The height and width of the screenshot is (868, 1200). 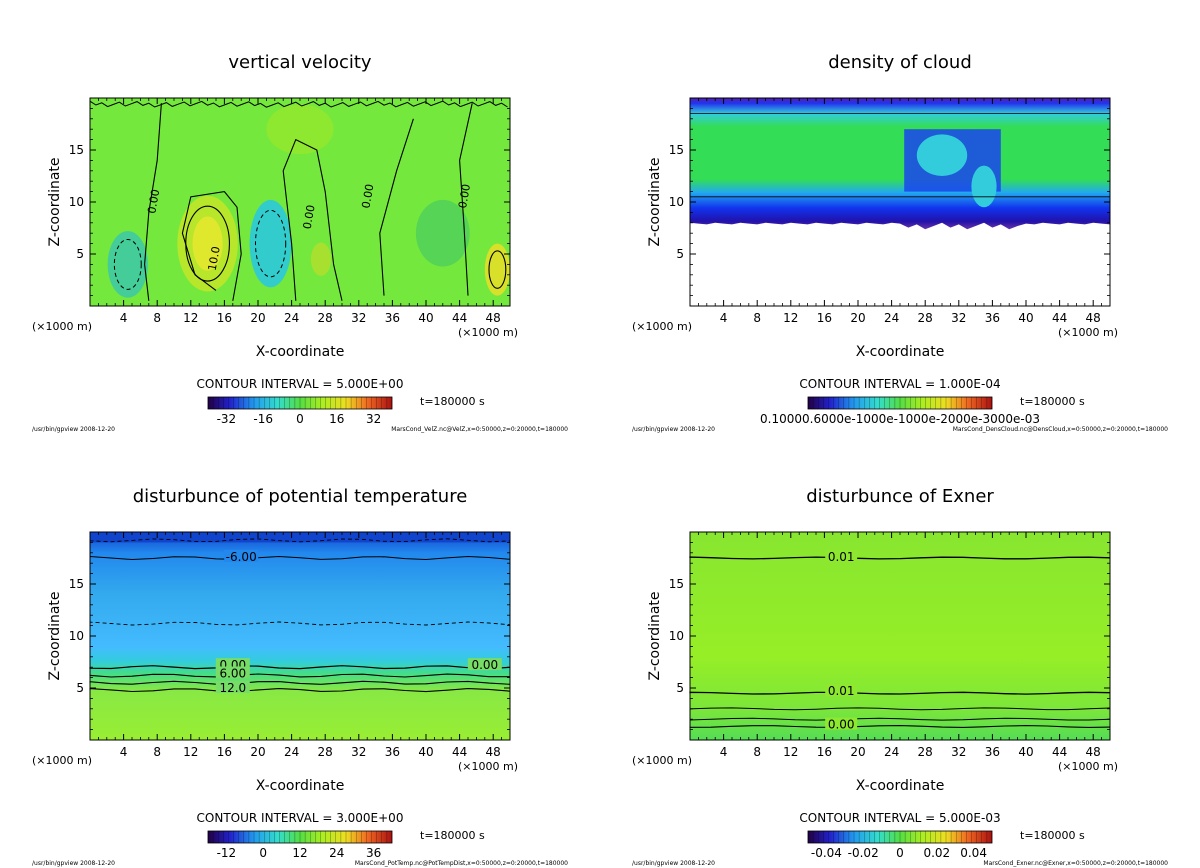 What do you see at coordinates (900, 62) in the screenshot?
I see `chart-title: density of cloud` at bounding box center [900, 62].